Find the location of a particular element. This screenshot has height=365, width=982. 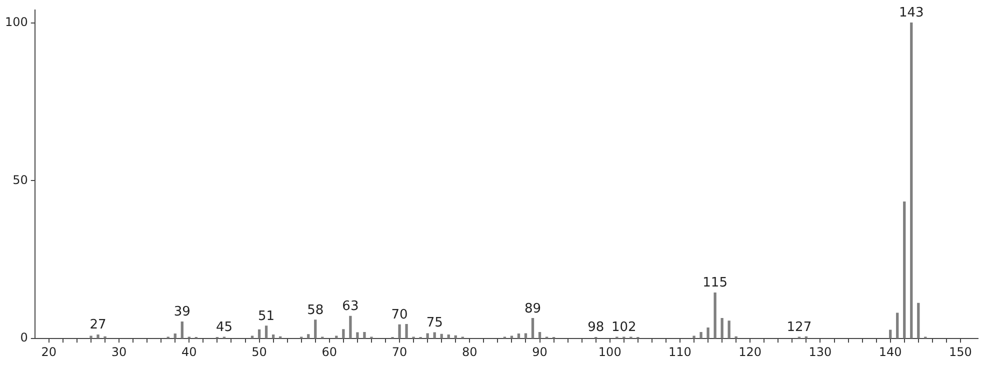

annotation: 75 is located at coordinates (434, 322).